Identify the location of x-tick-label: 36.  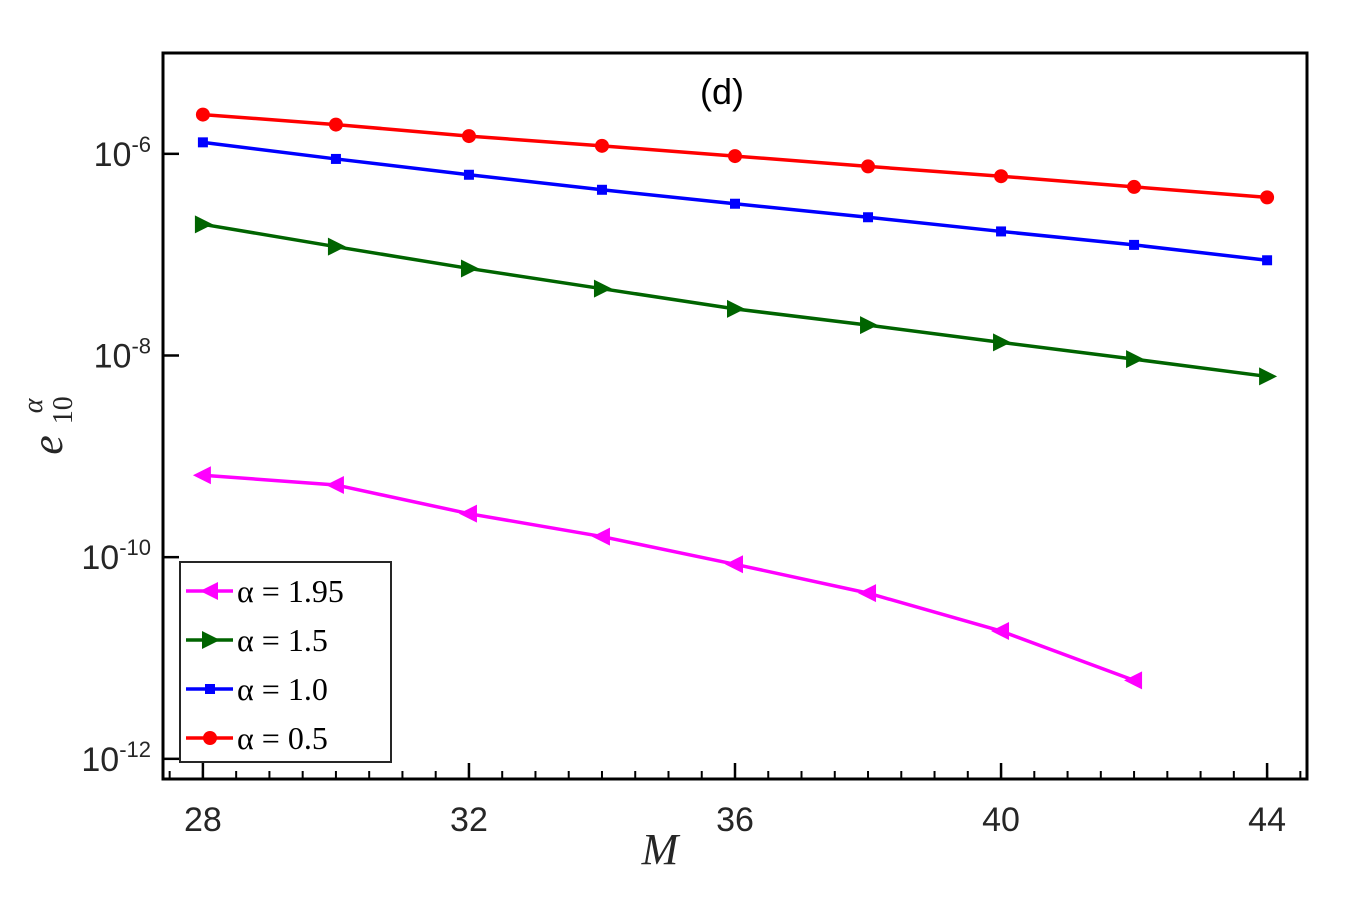
(735, 820).